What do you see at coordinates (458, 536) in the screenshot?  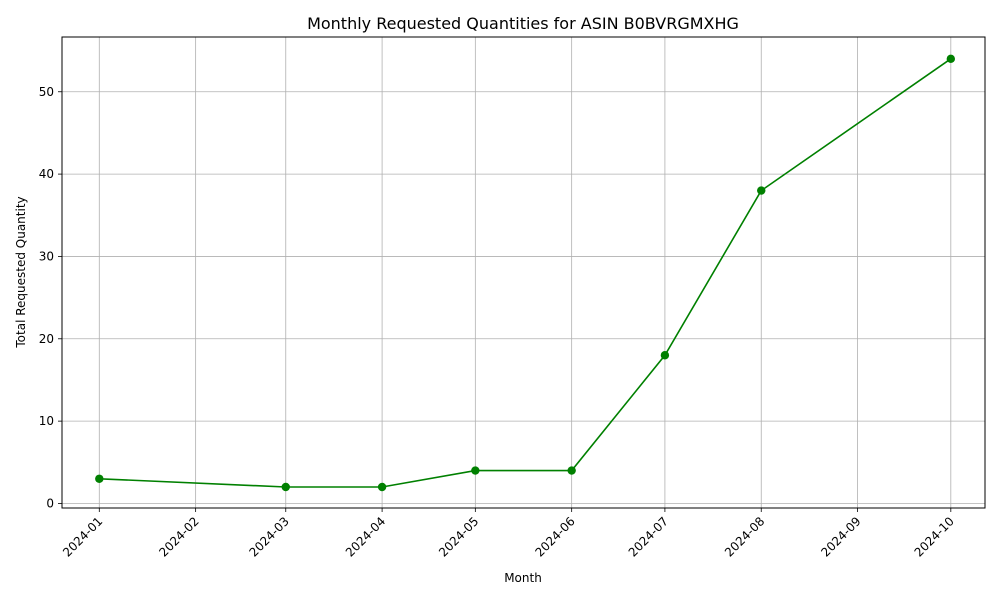 I see `x-tick-label: 2024-05` at bounding box center [458, 536].